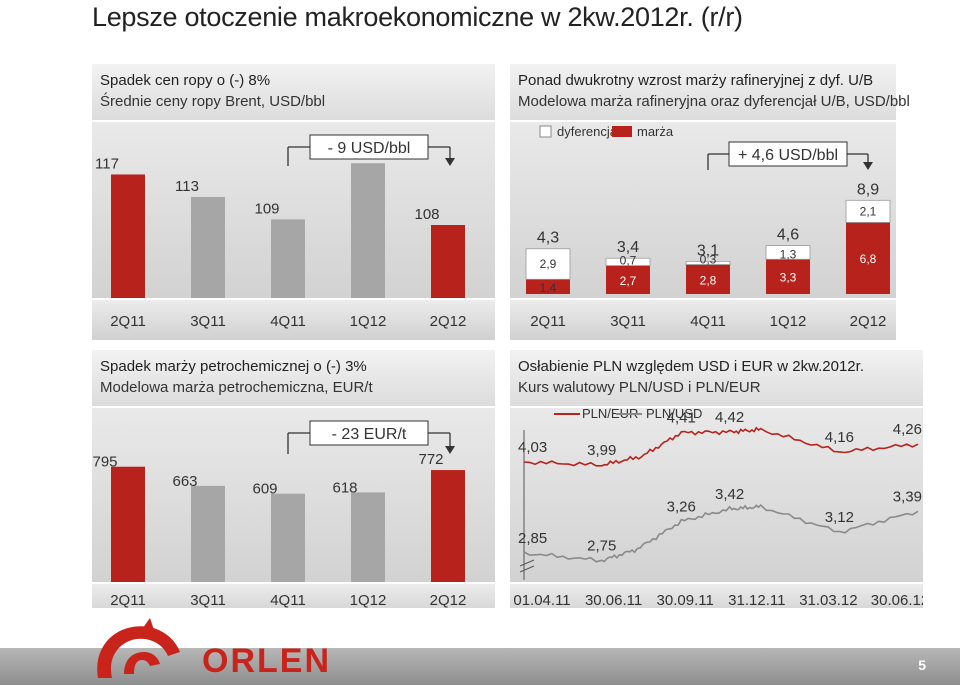 The width and height of the screenshot is (960, 685). Describe the element at coordinates (448, 600) in the screenshot. I see `petchem-x-tick: 2Q12` at that location.